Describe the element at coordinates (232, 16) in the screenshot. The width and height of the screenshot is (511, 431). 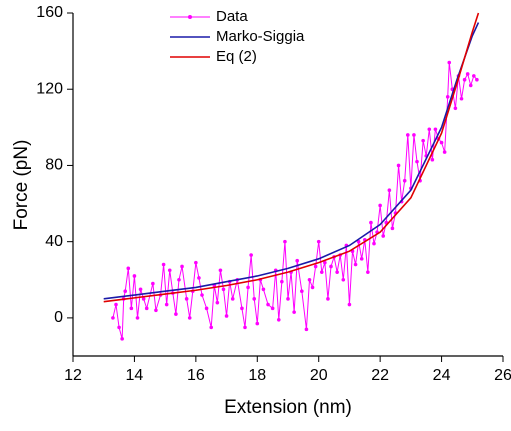
I see `legend-label: Data` at that location.